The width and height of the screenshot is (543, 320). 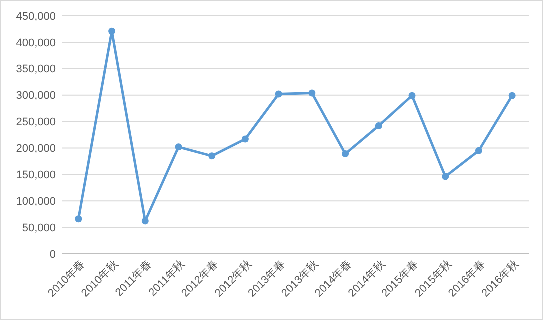 What do you see at coordinates (36, 43) in the screenshot?
I see `y-tick-label: 400,000` at bounding box center [36, 43].